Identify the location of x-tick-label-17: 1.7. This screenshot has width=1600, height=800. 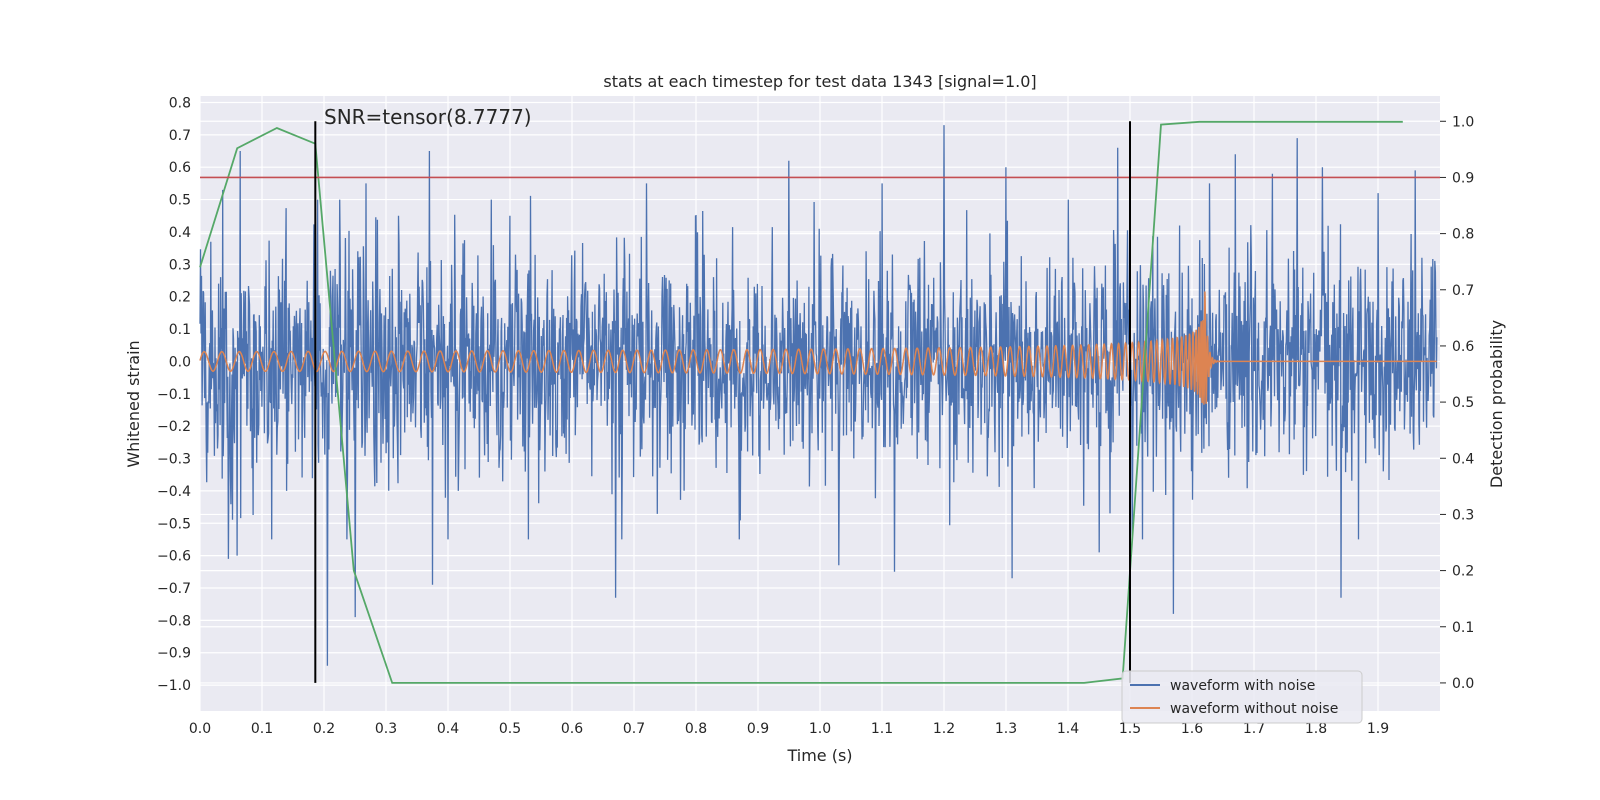
(1254, 729).